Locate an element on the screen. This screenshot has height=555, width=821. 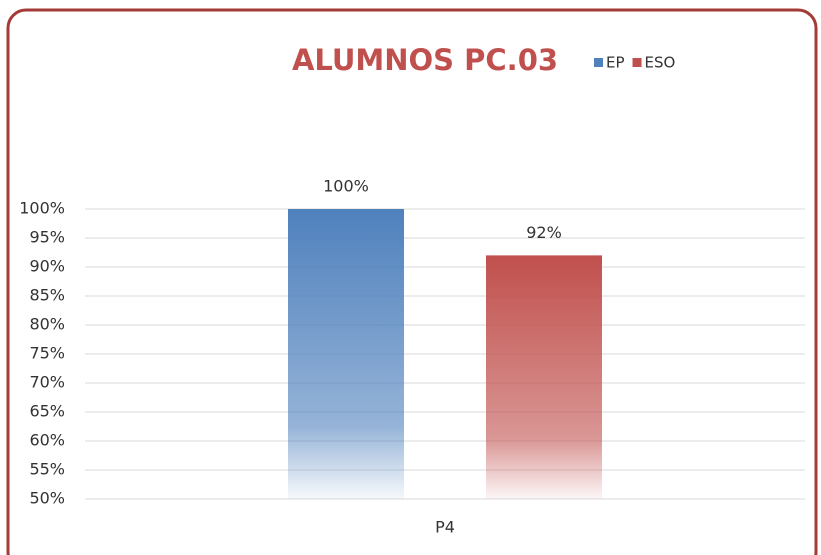
y-tick-label: 60% is located at coordinates (47, 440).